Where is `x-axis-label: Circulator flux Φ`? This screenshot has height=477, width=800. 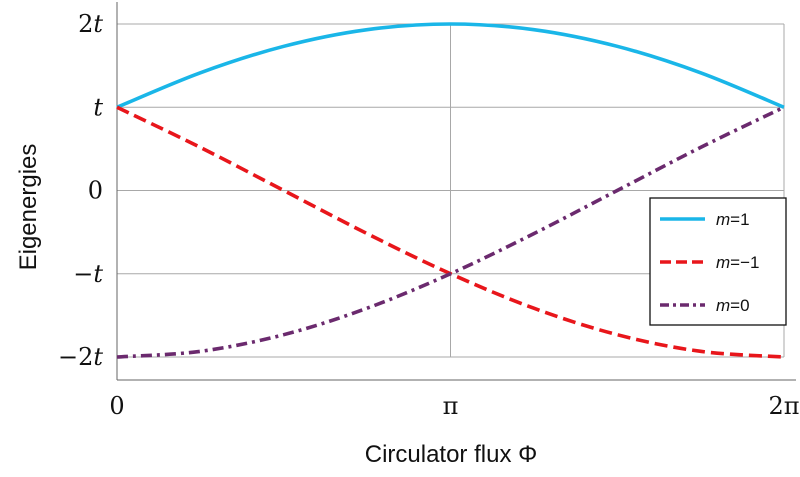 x-axis-label: Circulator flux Φ is located at coordinates (451, 454).